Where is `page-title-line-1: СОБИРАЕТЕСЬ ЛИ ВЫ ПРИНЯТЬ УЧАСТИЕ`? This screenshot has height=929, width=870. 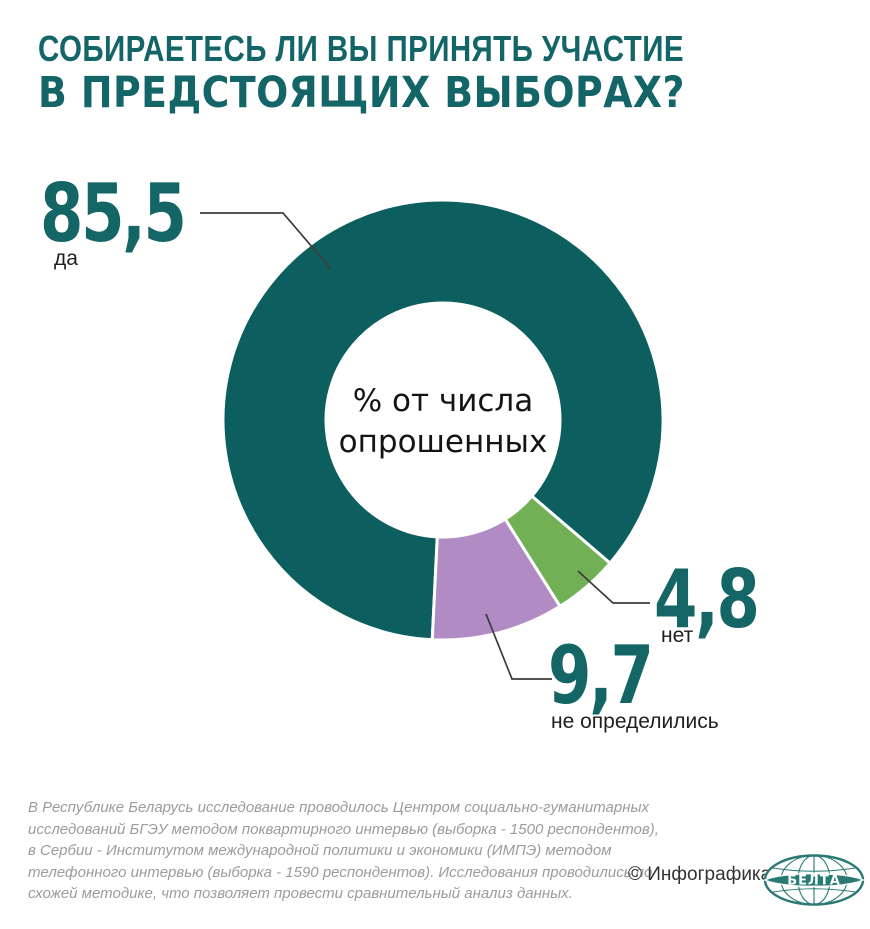 page-title-line-1: СОБИРАЕТЕСЬ ЛИ ВЫ ПРИНЯТЬ УЧАСТИЕ is located at coordinates (361, 48).